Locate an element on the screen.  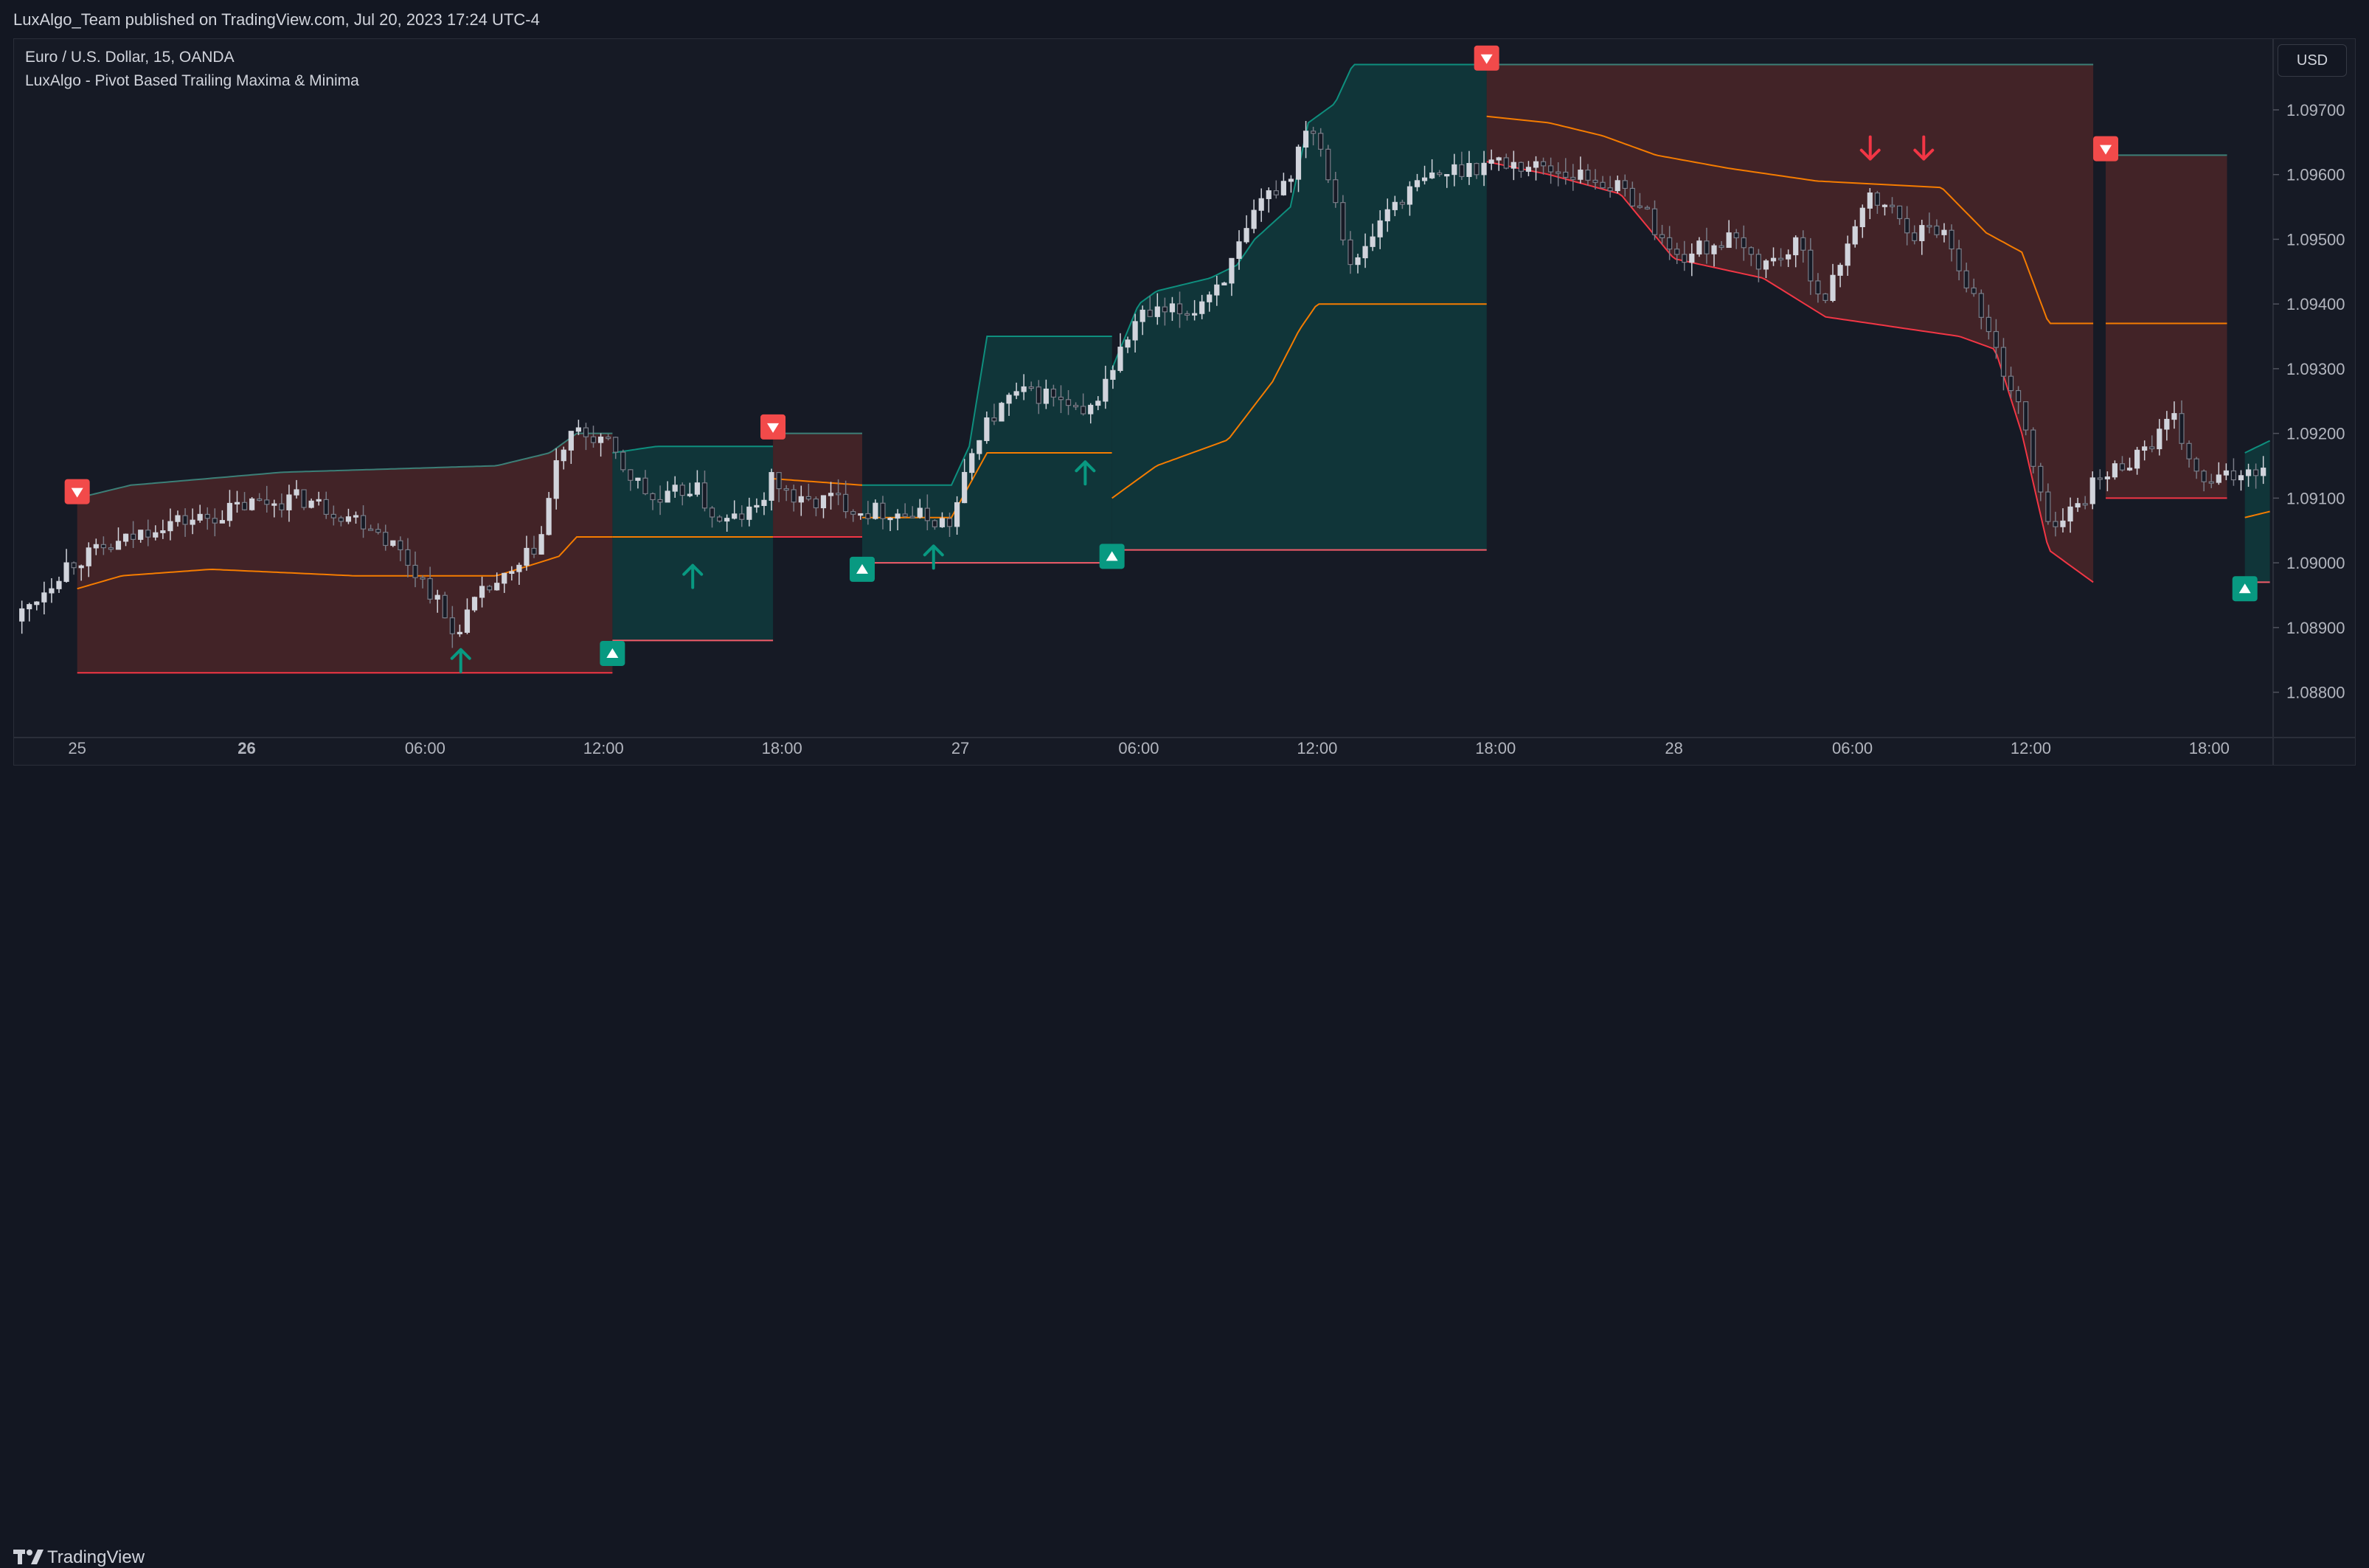
symbol-legend: Euro / U.S. Dollar, 15, OANDA is located at coordinates (130, 57).